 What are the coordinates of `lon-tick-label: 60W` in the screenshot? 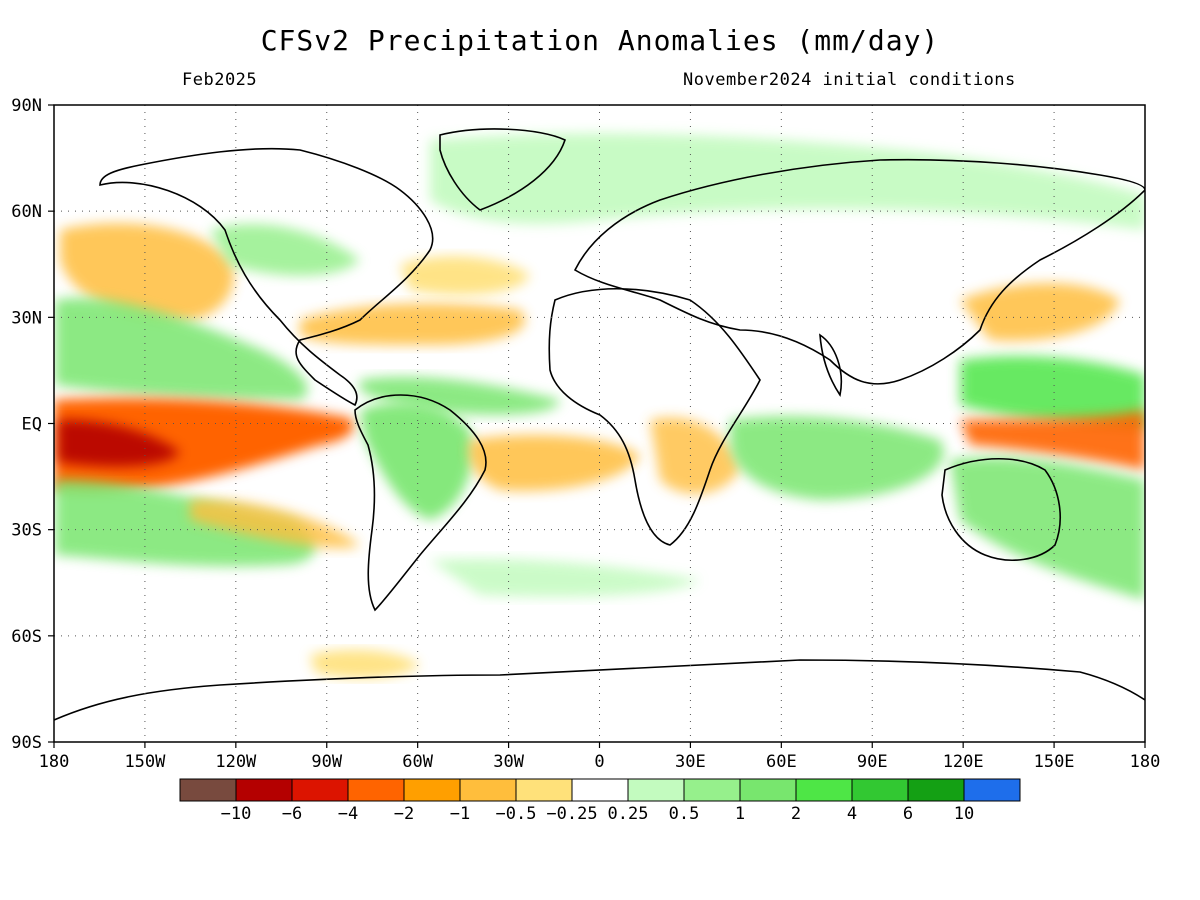 It's located at (417, 762).